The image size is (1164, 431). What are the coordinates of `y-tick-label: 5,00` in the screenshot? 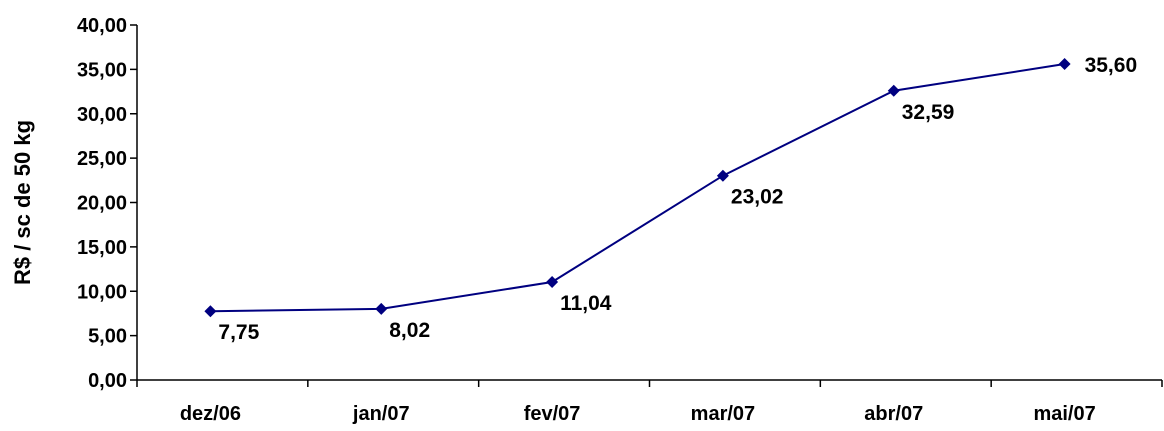 It's located at (107, 337).